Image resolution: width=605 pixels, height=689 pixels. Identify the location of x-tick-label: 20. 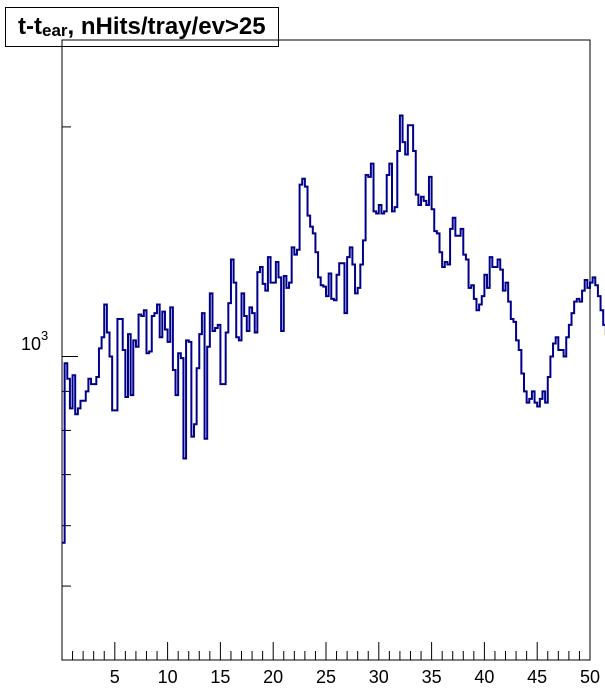
(273, 677).